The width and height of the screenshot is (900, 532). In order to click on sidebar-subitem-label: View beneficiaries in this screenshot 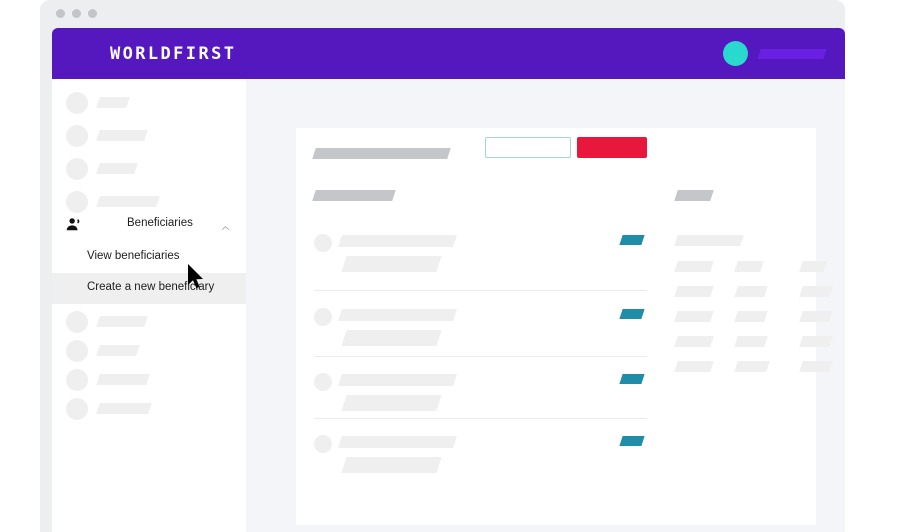, I will do `click(133, 256)`.